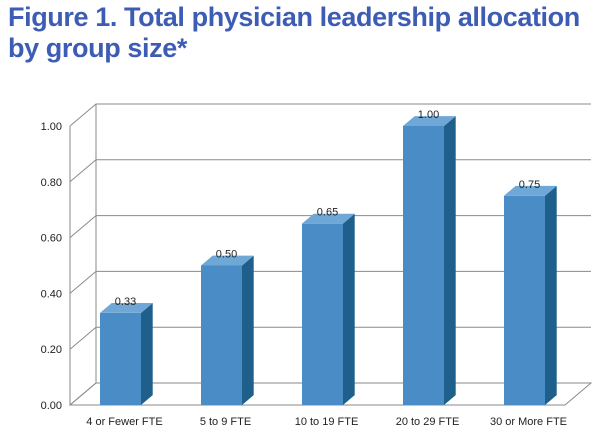 This screenshot has height=434, width=600. I want to click on chart-floor, so click(330, 394).